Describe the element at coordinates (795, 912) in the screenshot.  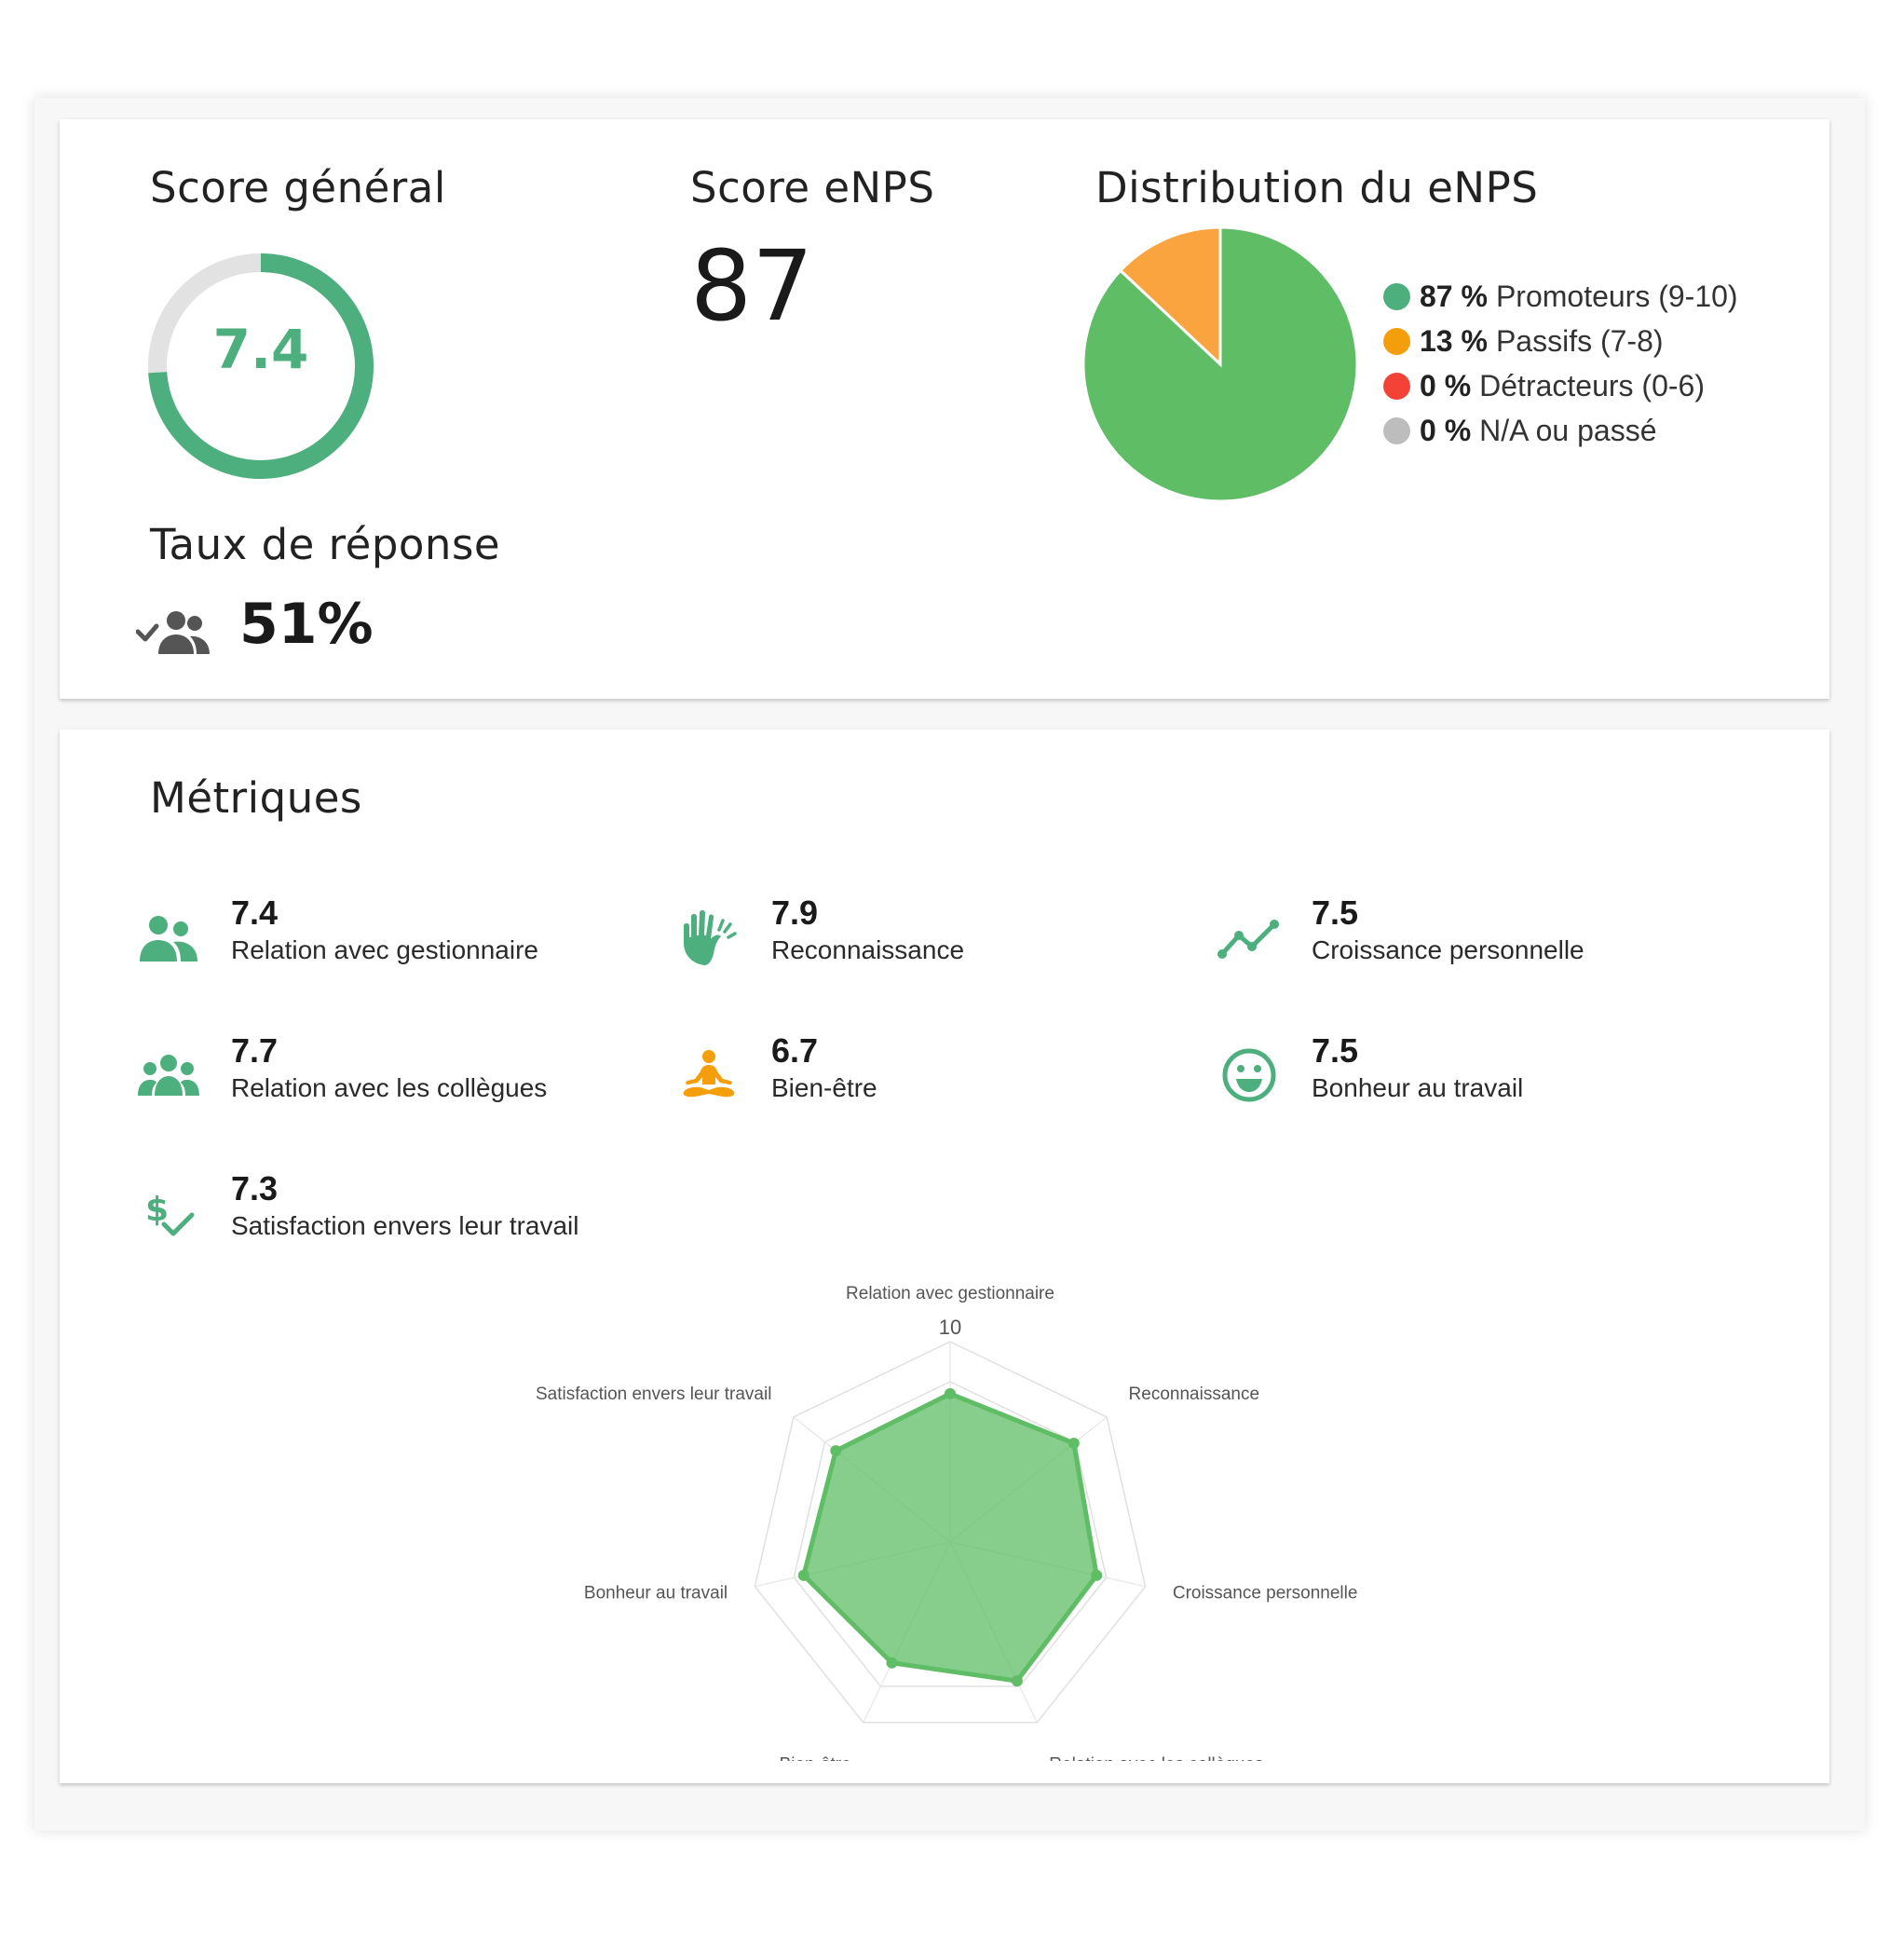
I see `metric-value: 7.9` at that location.